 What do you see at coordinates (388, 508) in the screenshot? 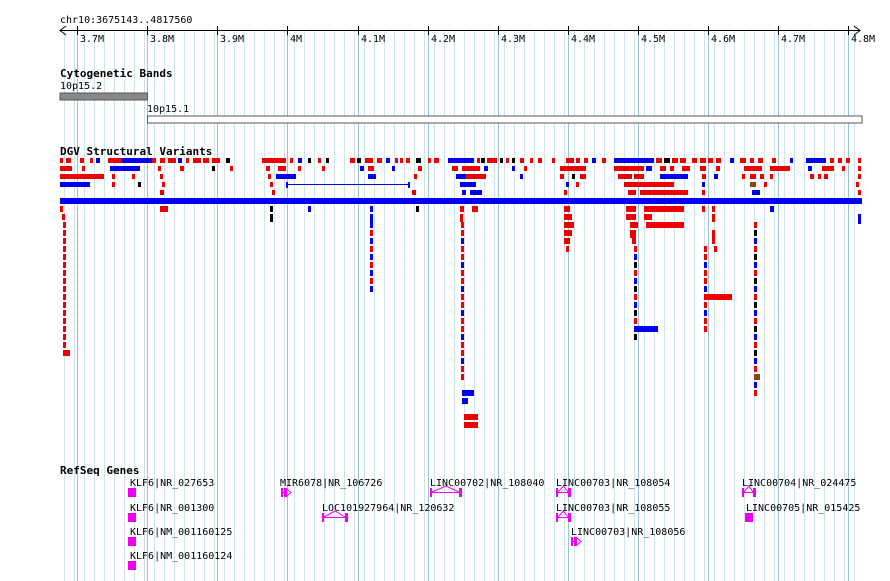
I see `gene-label: LOC101927964|NR_120632` at bounding box center [388, 508].